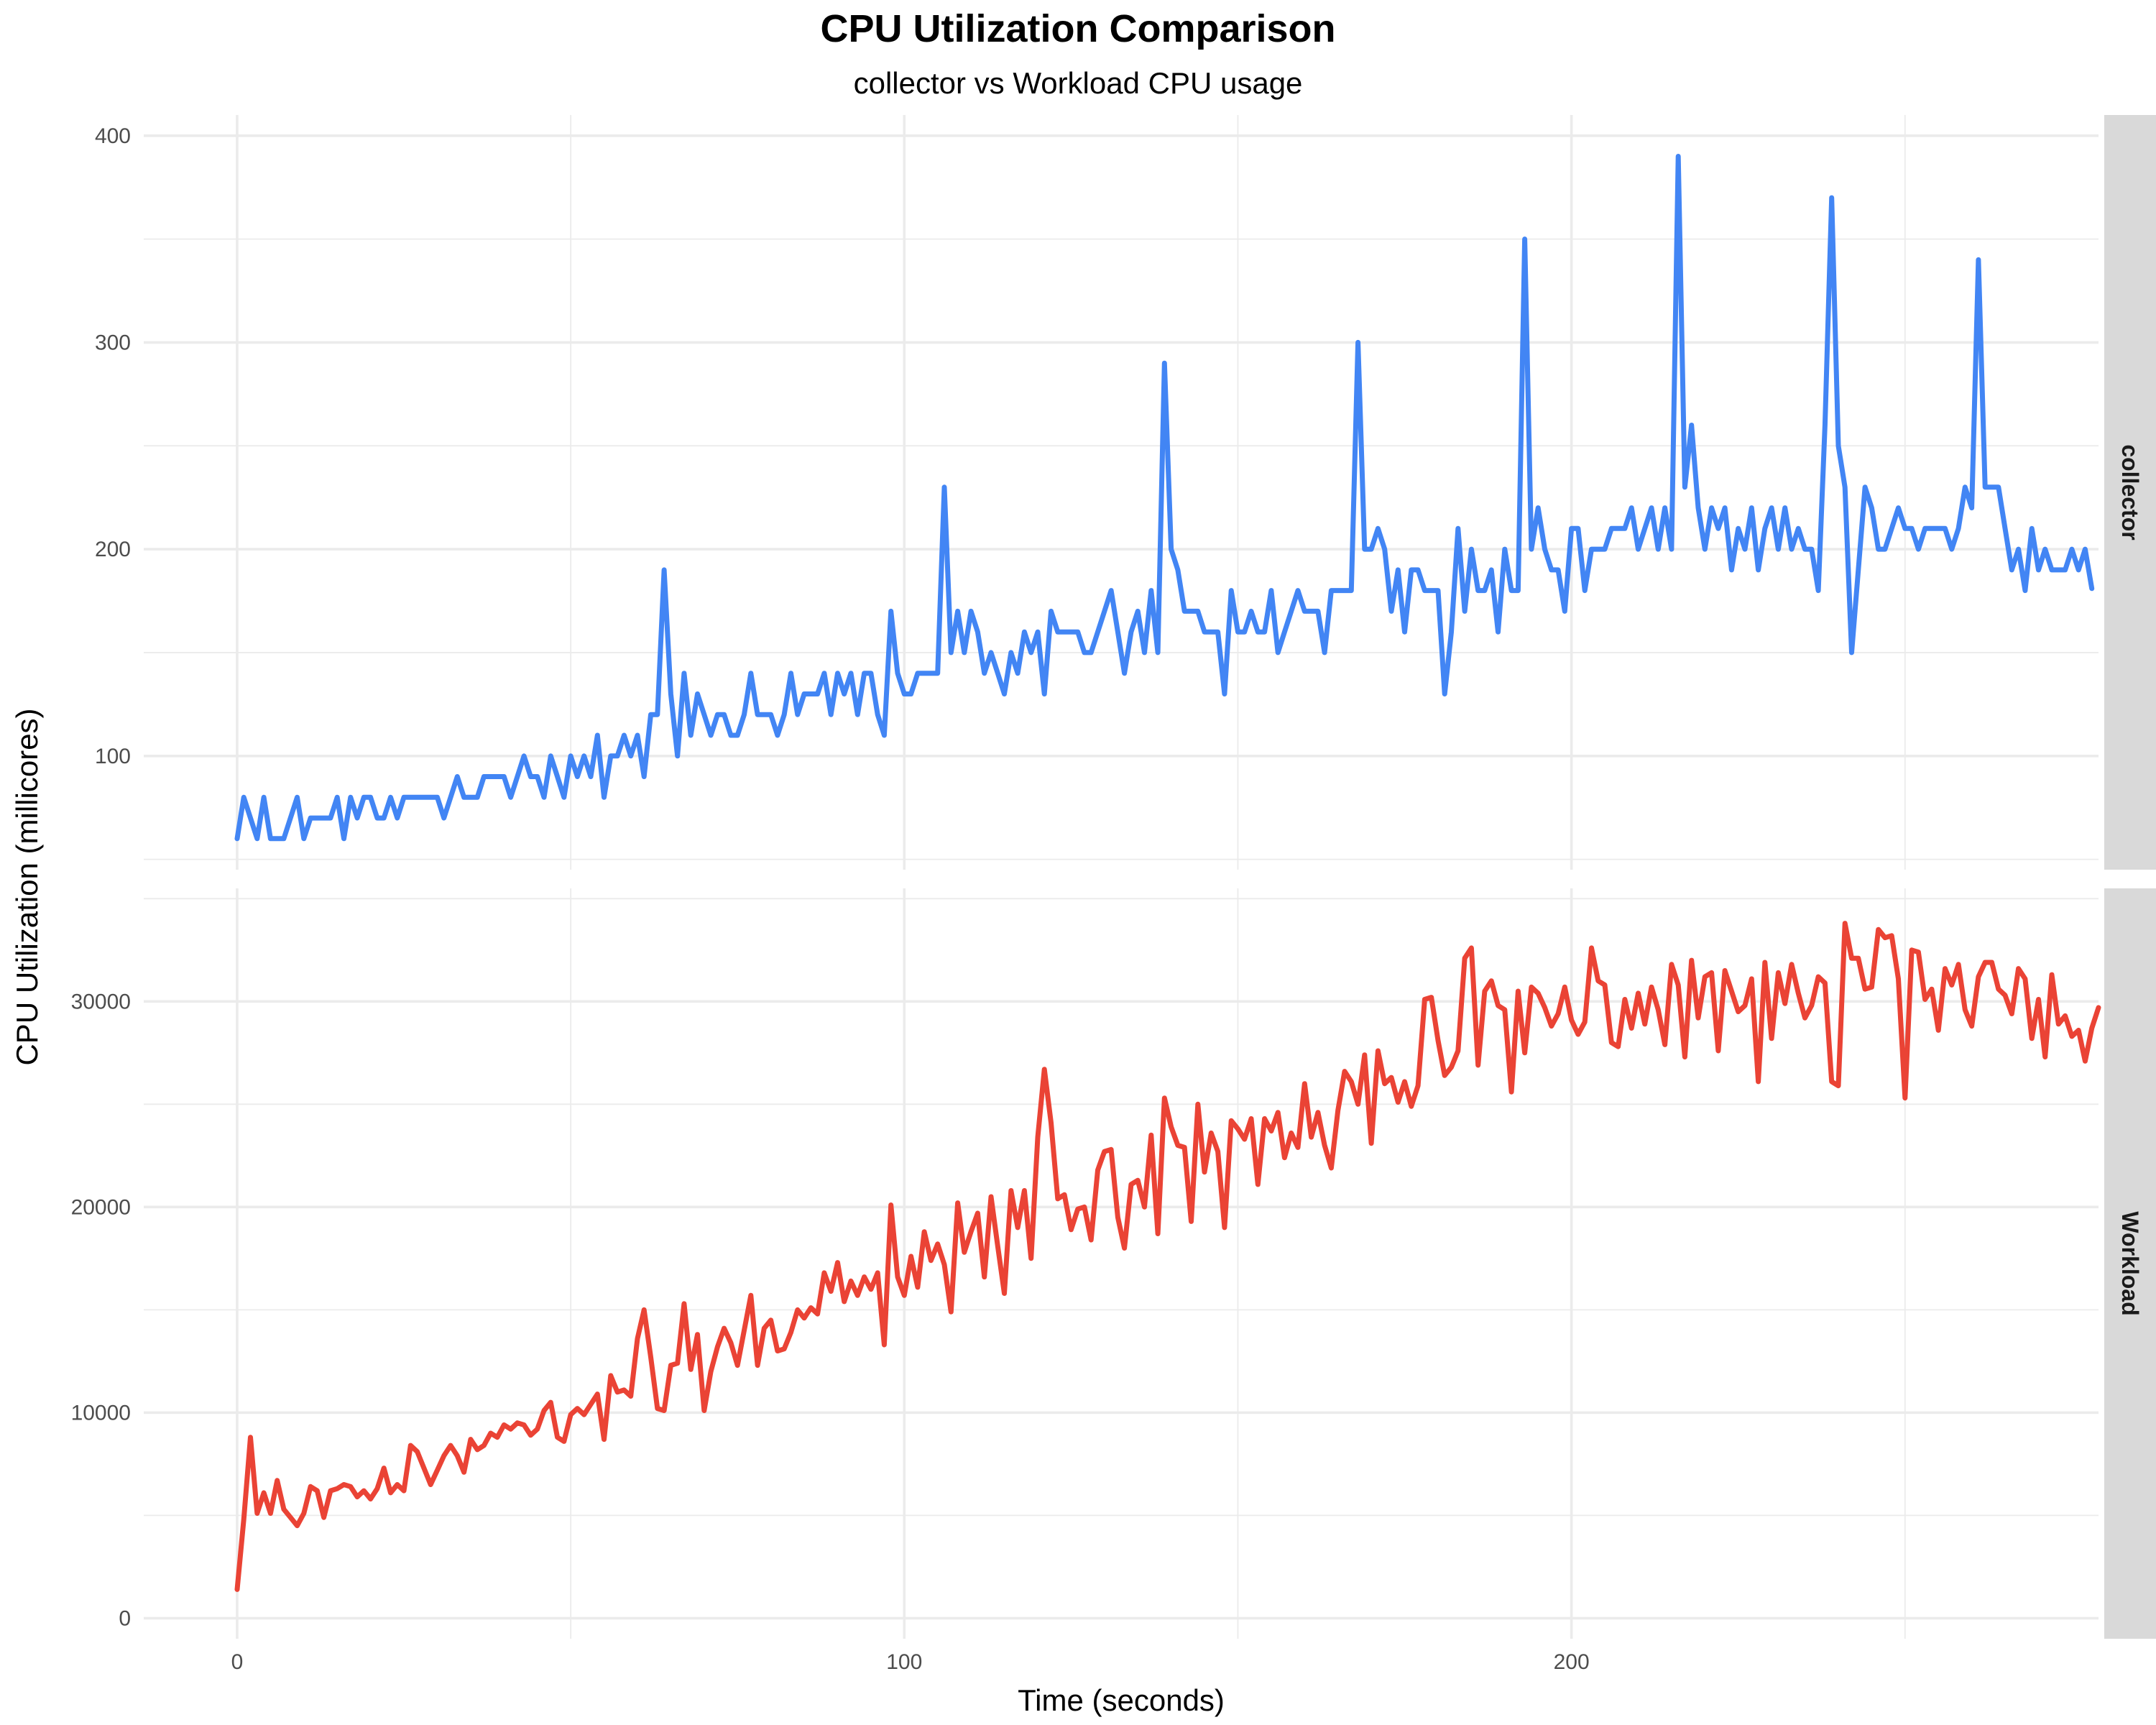 The width and height of the screenshot is (2156, 1725). I want to click on x-tick-label: 200, so click(1572, 1662).